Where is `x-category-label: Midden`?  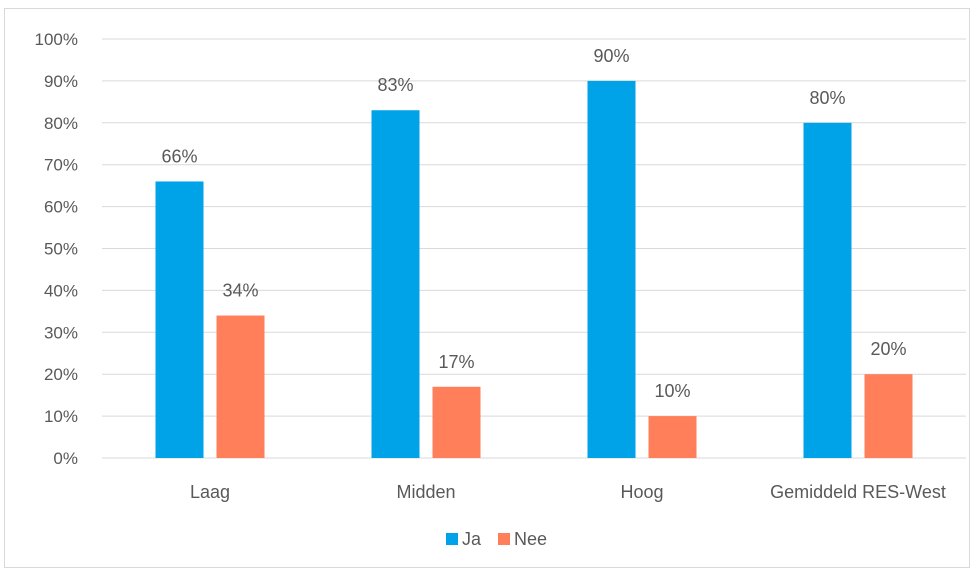 x-category-label: Midden is located at coordinates (425, 492).